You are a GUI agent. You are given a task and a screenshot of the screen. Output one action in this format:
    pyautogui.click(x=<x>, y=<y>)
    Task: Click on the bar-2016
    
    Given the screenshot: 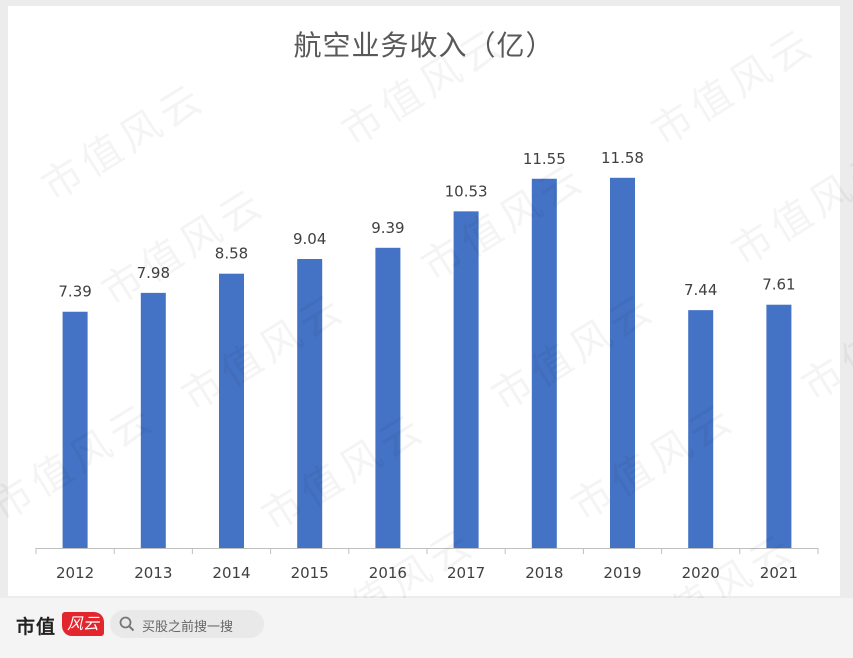 What is the action you would take?
    pyautogui.click(x=388, y=397)
    